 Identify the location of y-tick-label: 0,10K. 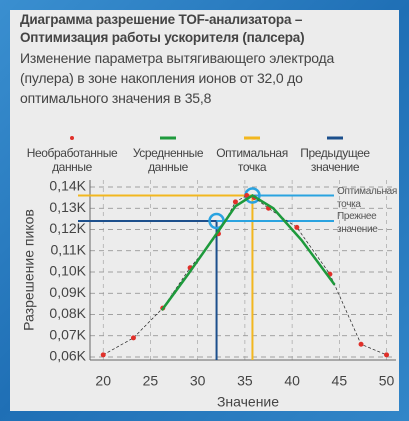
(67, 271).